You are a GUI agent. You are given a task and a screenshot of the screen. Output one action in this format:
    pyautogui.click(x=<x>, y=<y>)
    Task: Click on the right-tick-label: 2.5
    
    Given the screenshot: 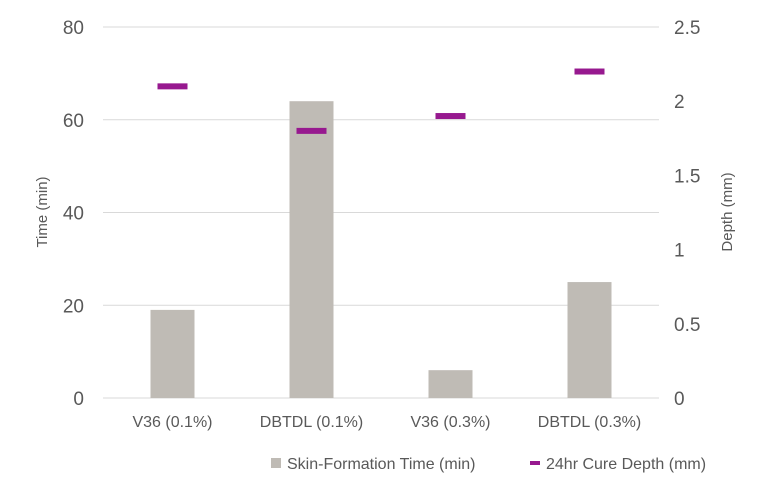 What is the action you would take?
    pyautogui.click(x=687, y=28)
    